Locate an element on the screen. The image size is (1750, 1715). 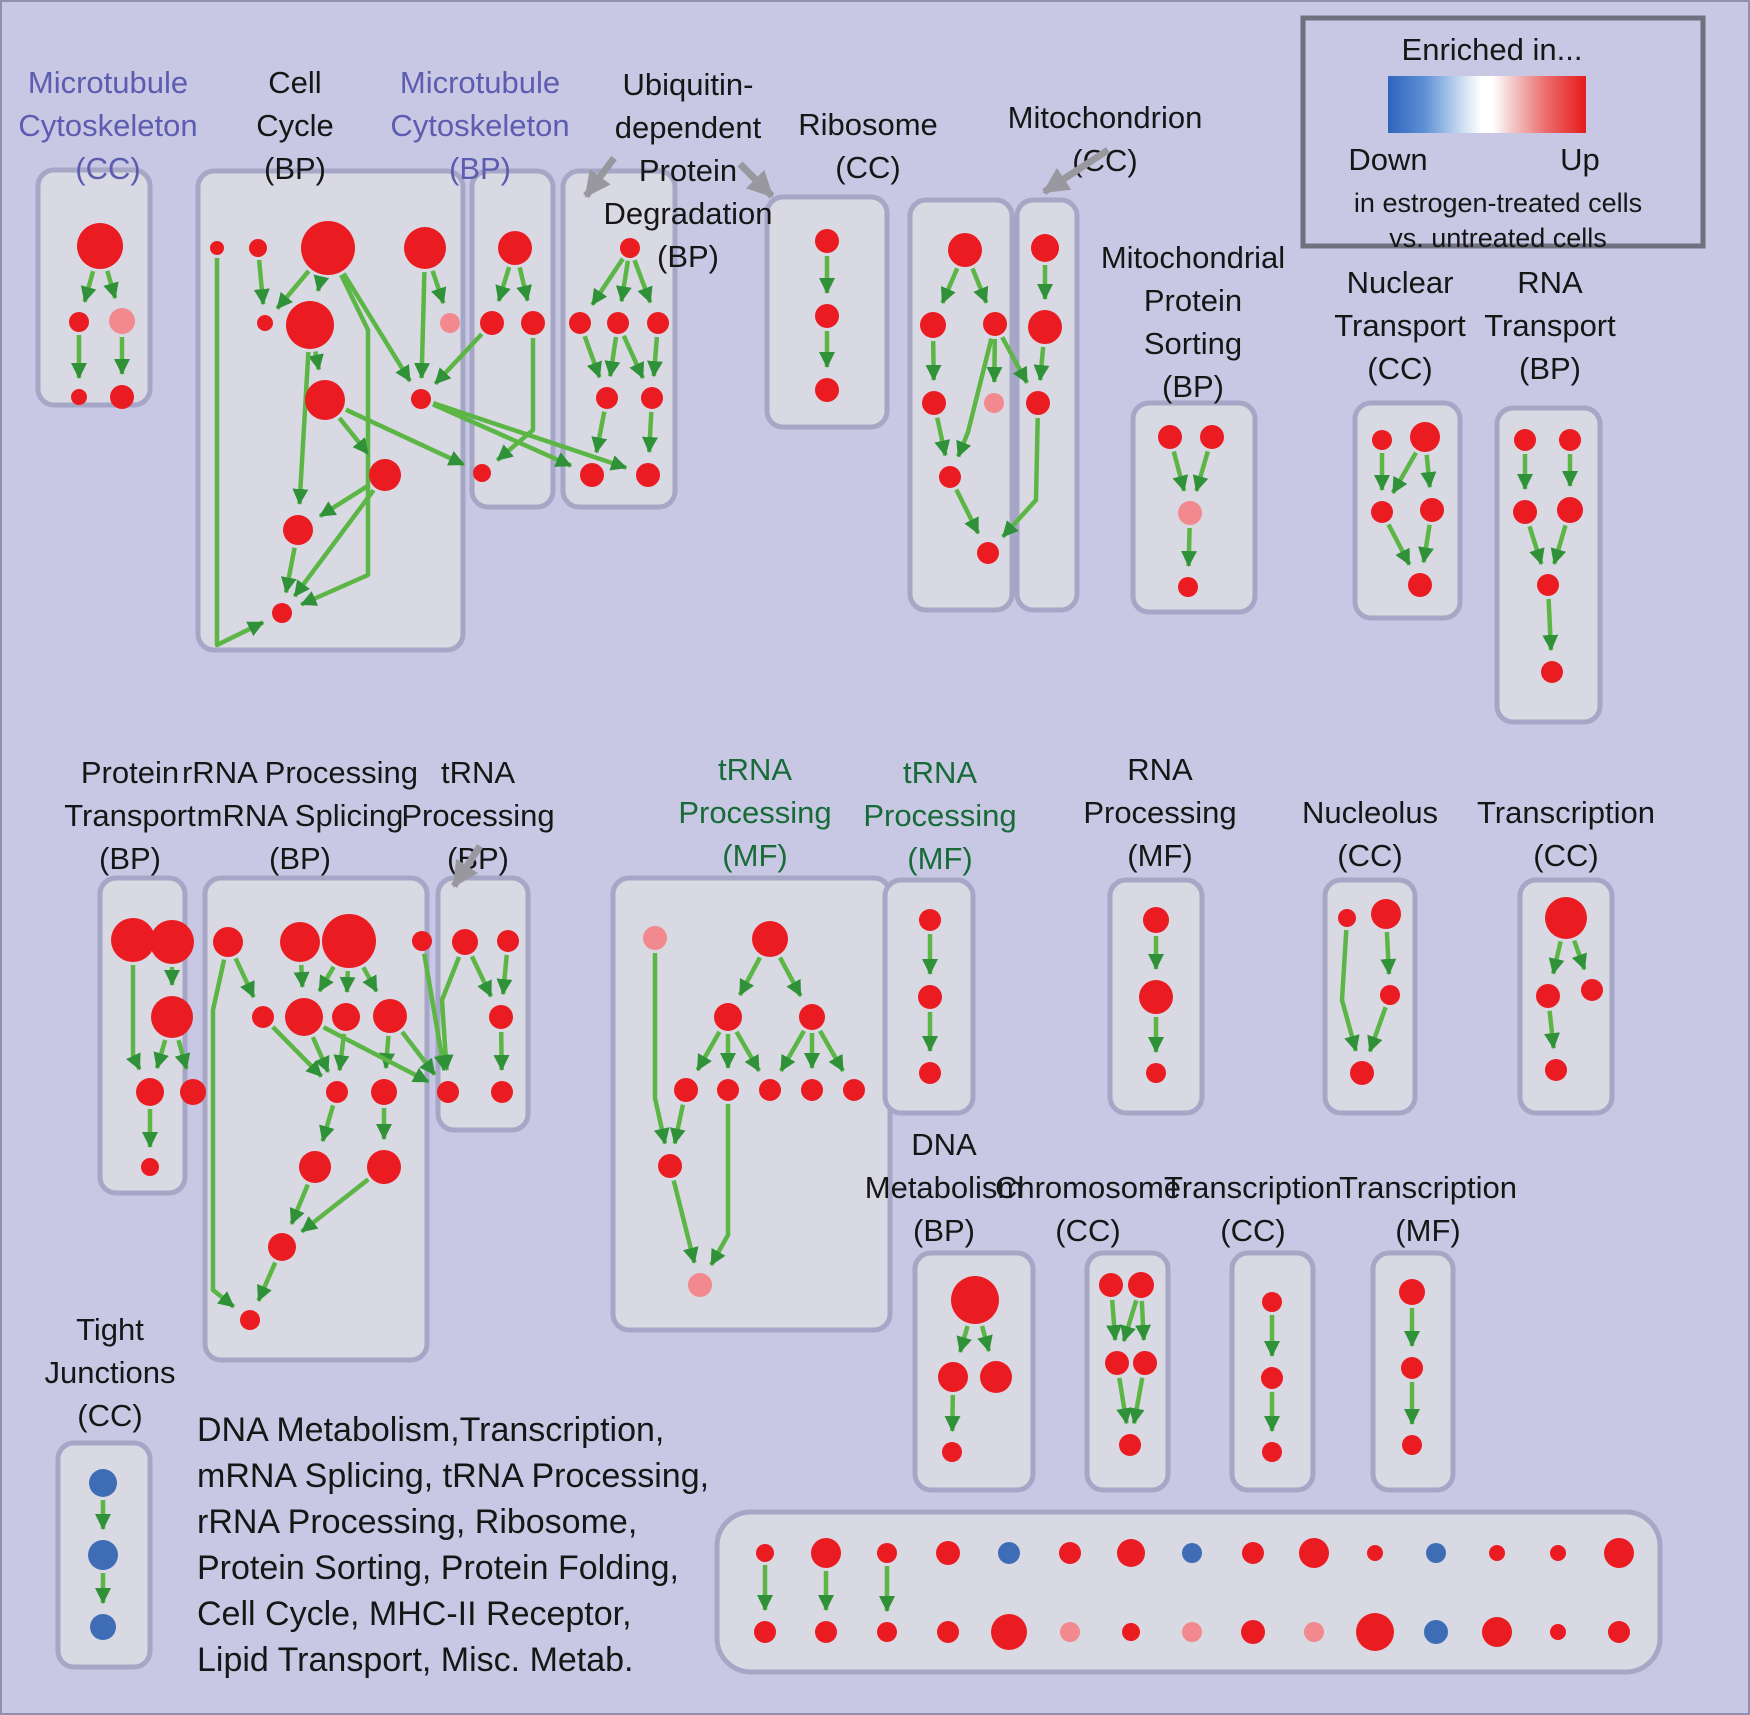
cluster-label-transcription-mf: Transcription (MF) is located at coordinates (1428, 1209).